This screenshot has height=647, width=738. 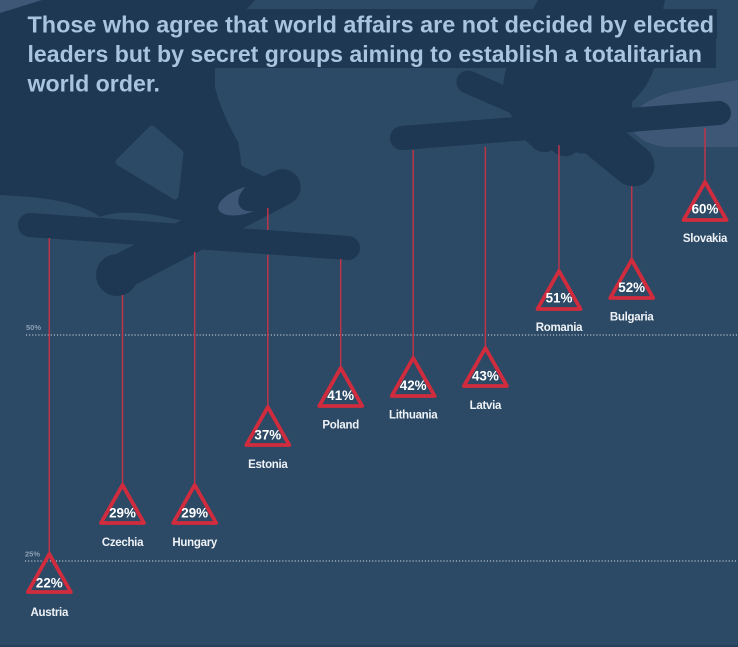 What do you see at coordinates (340, 426) in the screenshot?
I see `svg-text: Poland` at bounding box center [340, 426].